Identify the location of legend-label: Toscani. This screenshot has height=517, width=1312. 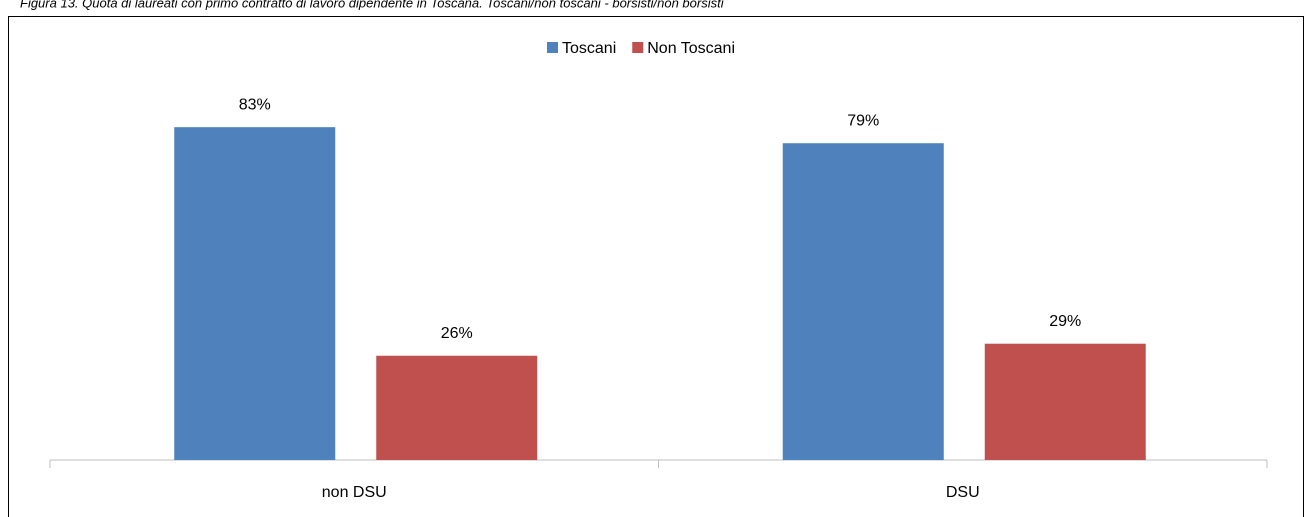
(589, 48).